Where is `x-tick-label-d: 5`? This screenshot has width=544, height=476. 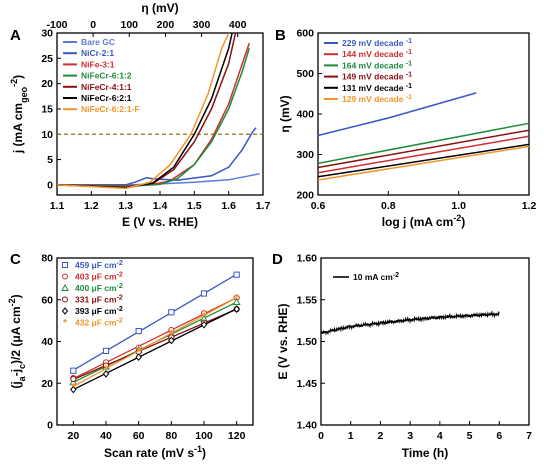
x-tick-label-d: 5 is located at coordinates (470, 436).